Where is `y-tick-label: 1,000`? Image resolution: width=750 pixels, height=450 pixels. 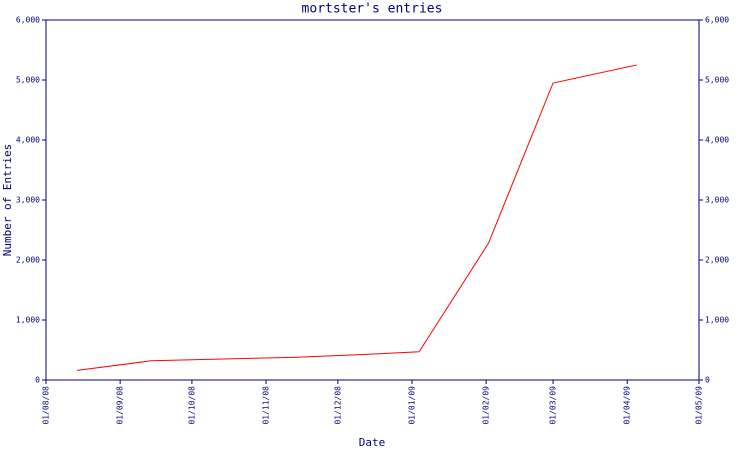 y-tick-label: 1,000 is located at coordinates (28, 320).